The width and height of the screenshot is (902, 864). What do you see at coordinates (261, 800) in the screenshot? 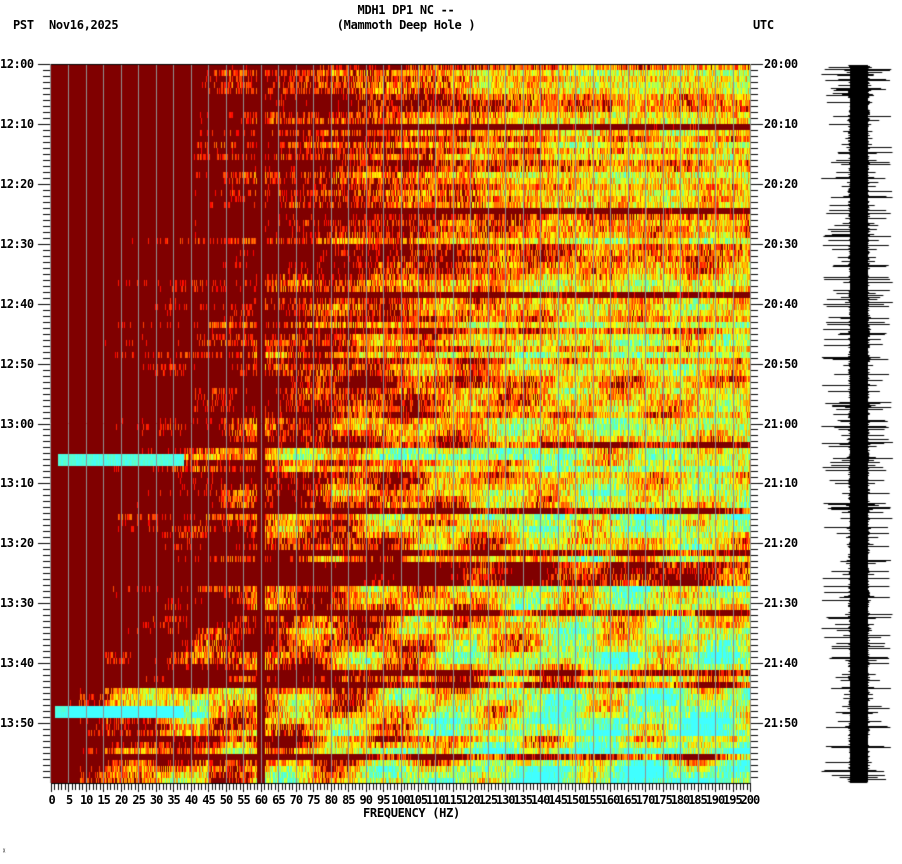
I see `x-tick-label: 60` at bounding box center [261, 800].